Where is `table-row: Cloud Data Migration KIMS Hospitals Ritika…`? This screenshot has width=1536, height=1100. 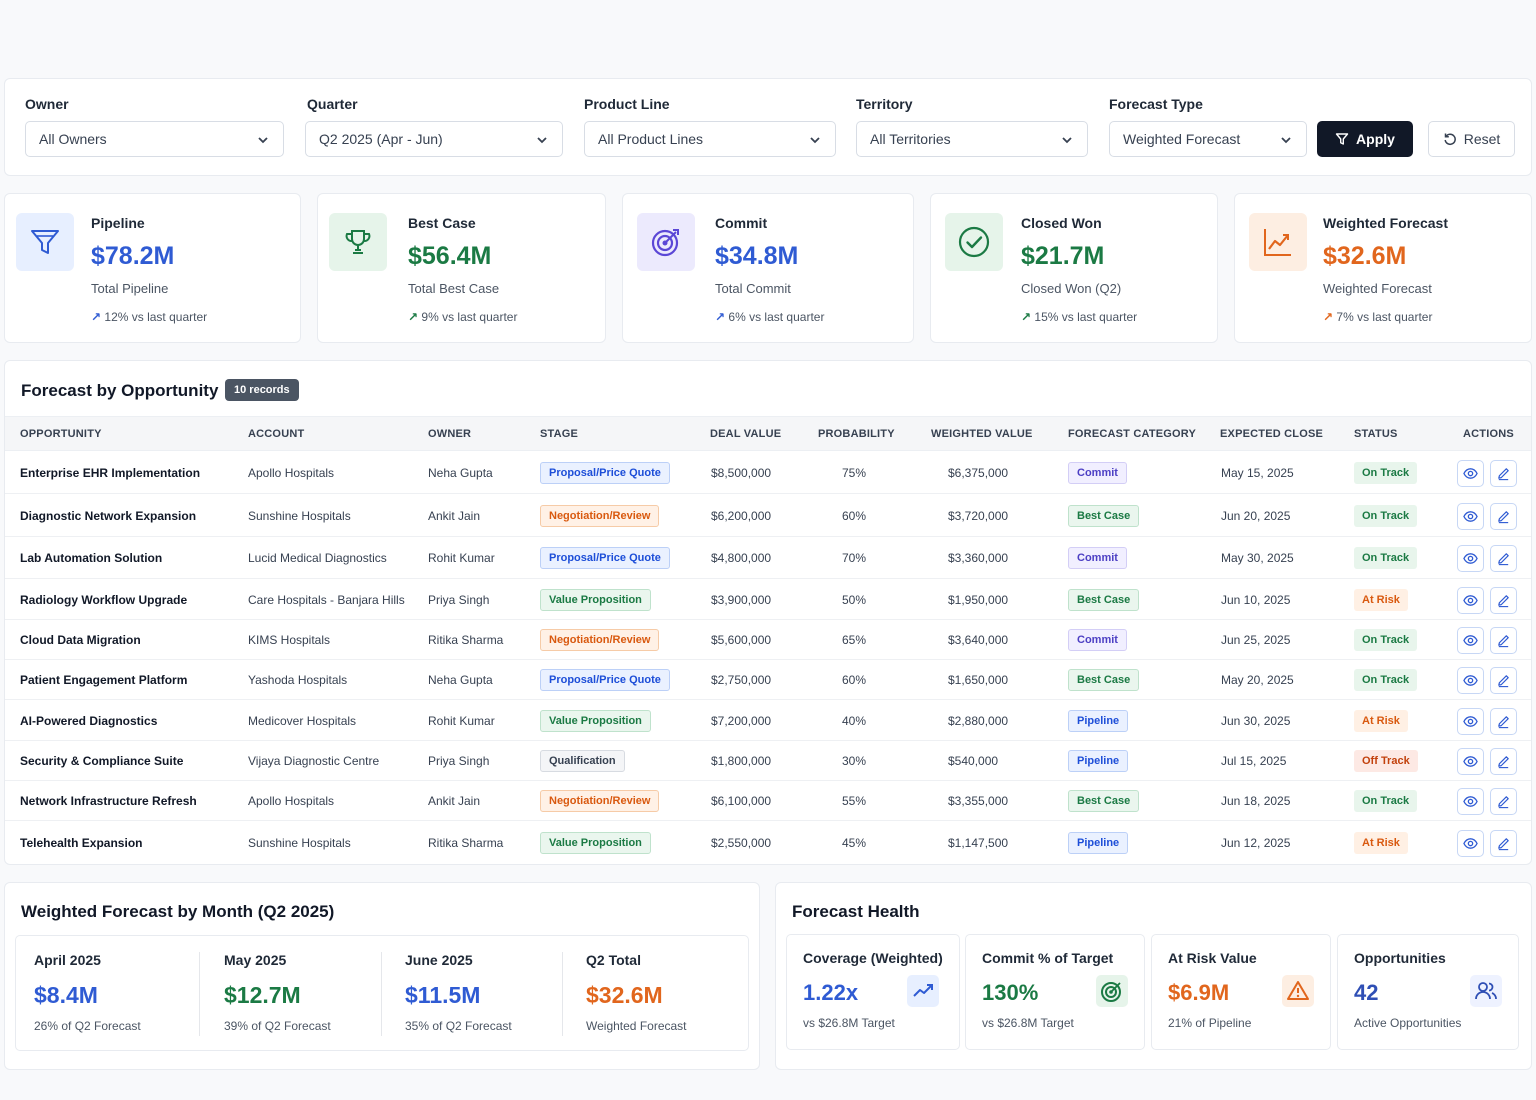 table-row: Cloud Data Migration KIMS Hospitals Ritika… is located at coordinates (768, 640).